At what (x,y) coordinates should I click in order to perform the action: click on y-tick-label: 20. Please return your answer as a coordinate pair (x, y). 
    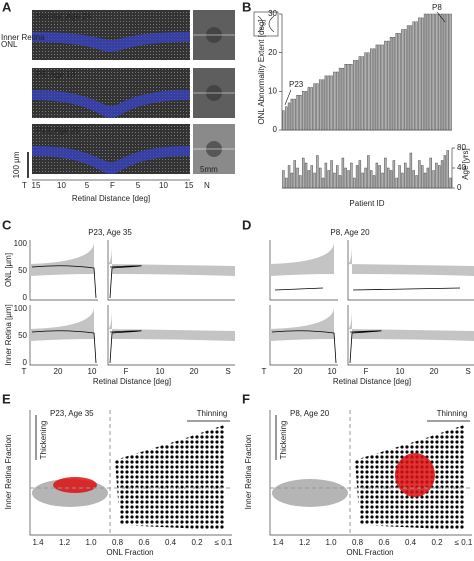
    Looking at the image, I should click on (272, 52).